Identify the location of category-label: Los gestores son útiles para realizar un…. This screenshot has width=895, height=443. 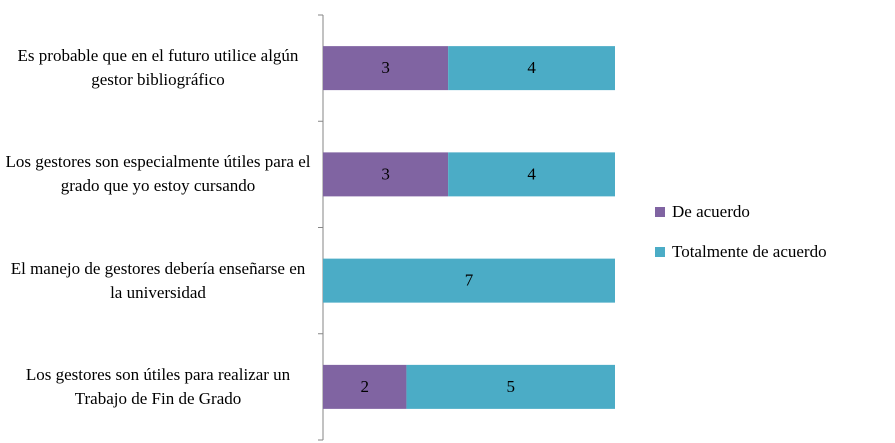
(158, 386).